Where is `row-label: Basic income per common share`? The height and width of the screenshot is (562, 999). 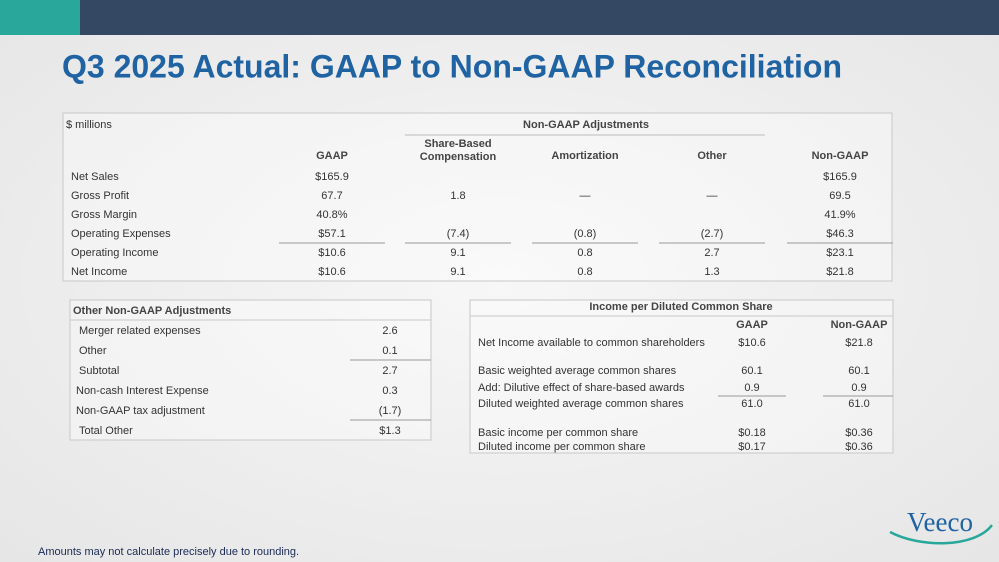 row-label: Basic income per common share is located at coordinates (558, 433).